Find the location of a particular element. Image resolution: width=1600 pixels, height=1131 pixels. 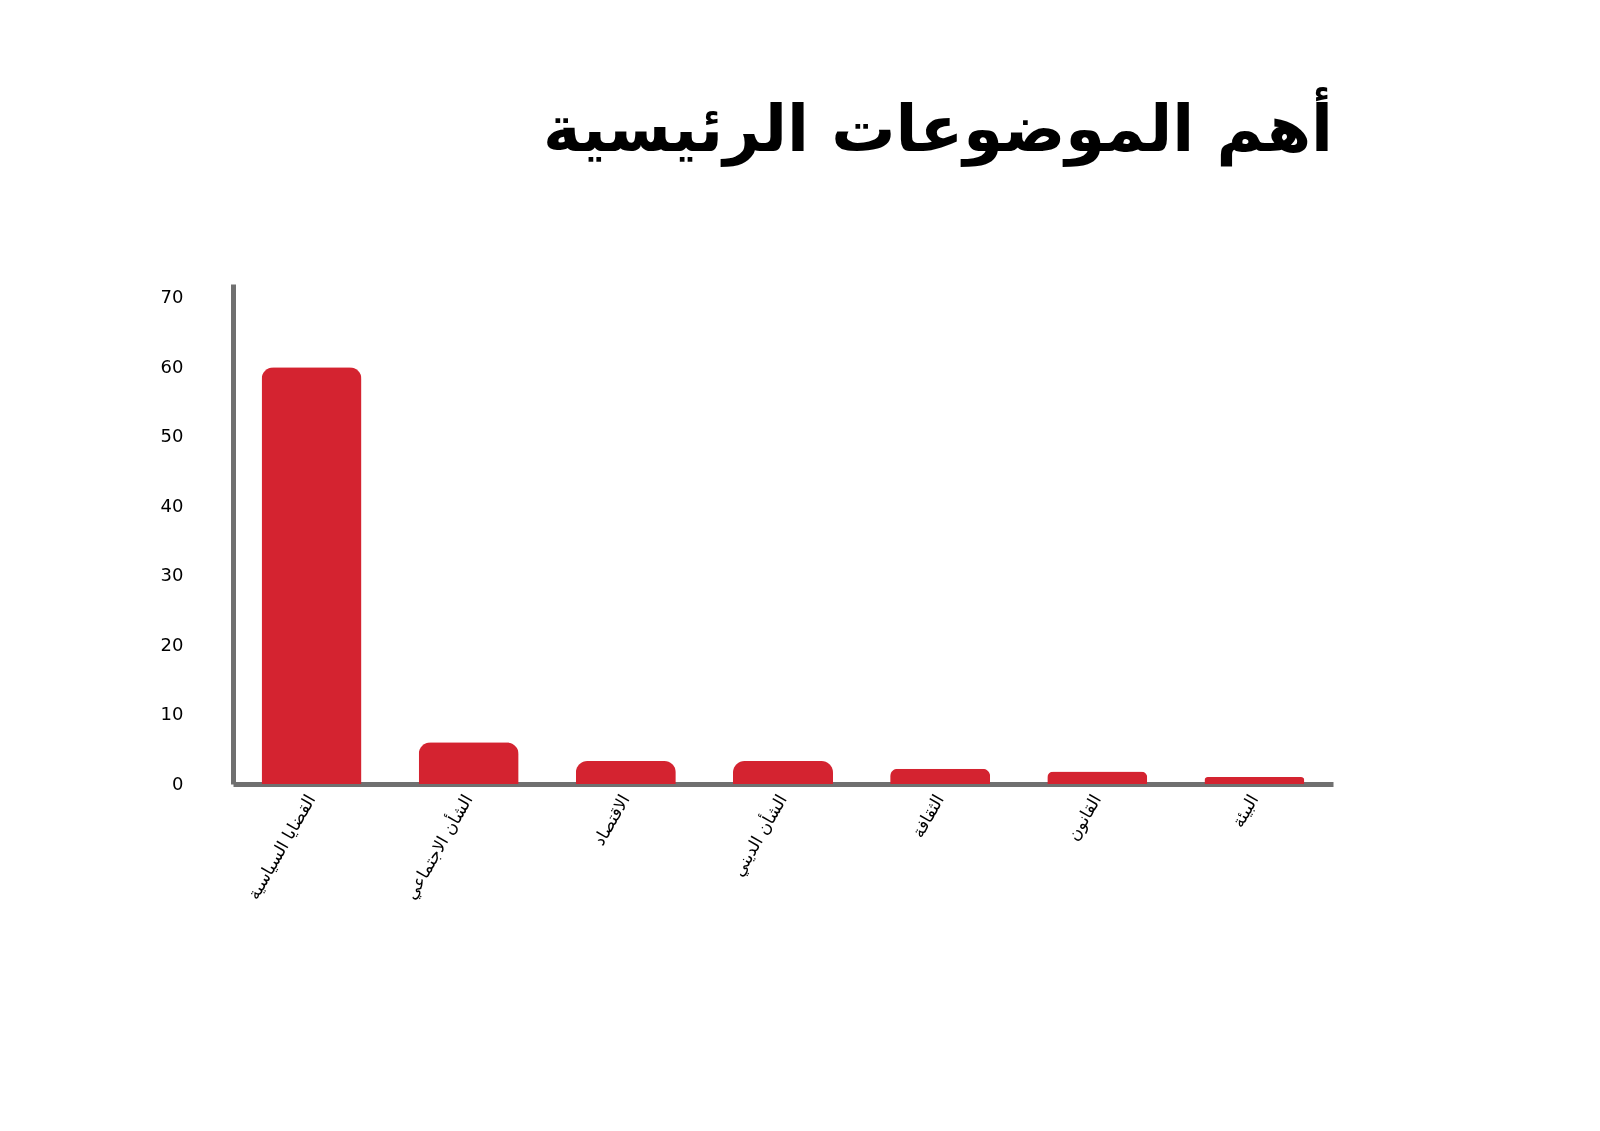

x-tick-label: الثقافة is located at coordinates (927, 816).